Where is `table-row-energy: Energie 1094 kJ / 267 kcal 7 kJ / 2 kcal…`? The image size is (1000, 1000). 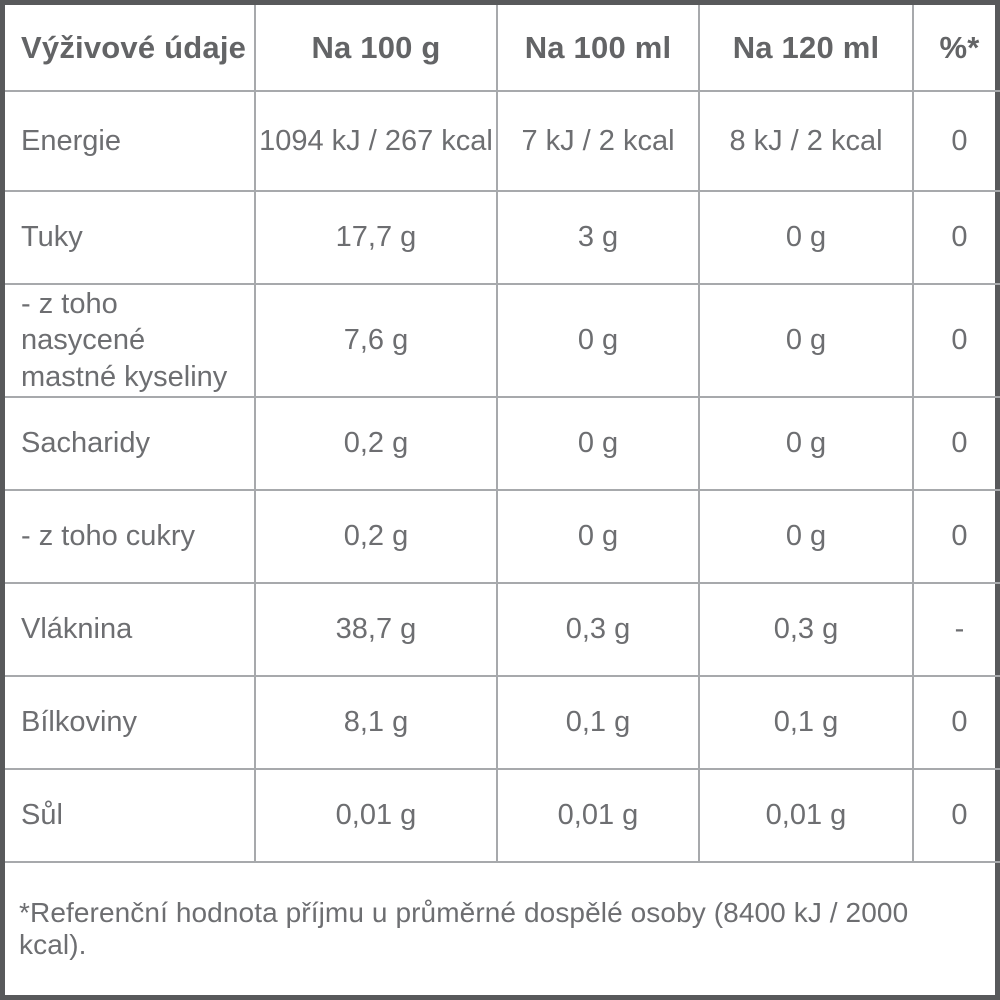 table-row-energy: Energie 1094 kJ / 267 kcal 7 kJ / 2 kcal… is located at coordinates (502, 141).